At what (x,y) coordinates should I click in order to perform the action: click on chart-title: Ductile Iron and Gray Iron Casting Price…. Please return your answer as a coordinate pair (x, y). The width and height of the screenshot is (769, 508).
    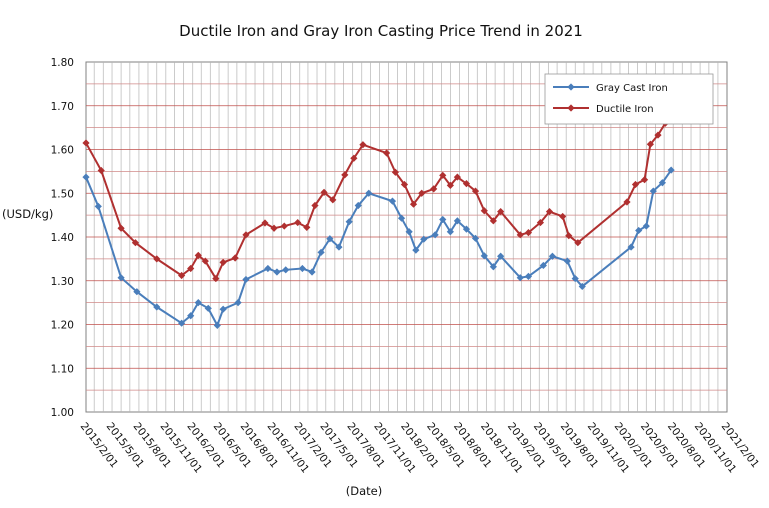
    Looking at the image, I should click on (381, 31).